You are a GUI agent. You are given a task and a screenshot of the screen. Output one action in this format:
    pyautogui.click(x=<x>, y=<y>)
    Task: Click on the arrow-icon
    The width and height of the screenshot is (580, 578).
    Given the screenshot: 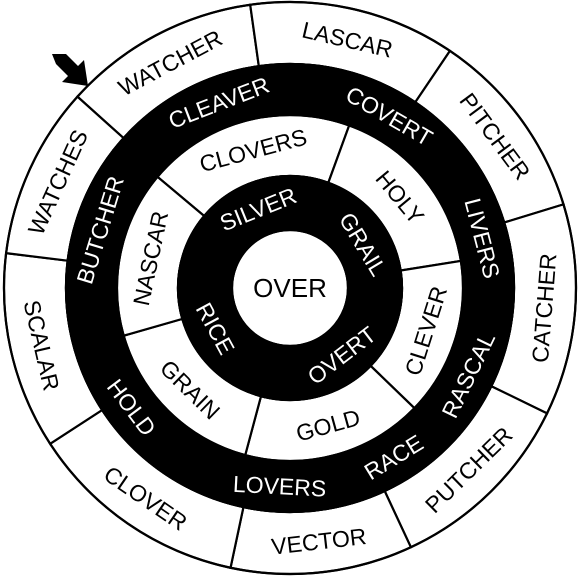 What is the action you would take?
    pyautogui.click(x=70, y=70)
    